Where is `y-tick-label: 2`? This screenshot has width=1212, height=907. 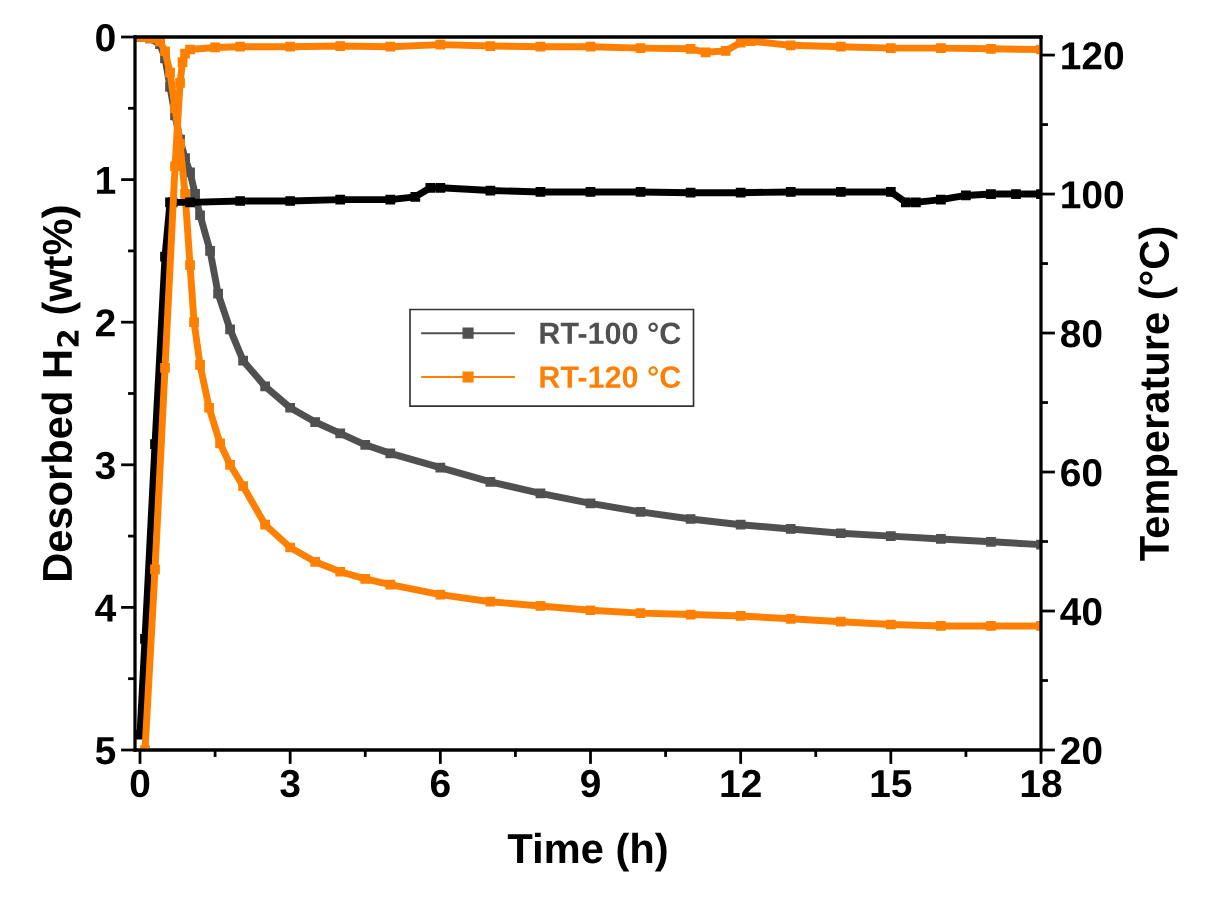 y-tick-label: 2 is located at coordinates (105, 323).